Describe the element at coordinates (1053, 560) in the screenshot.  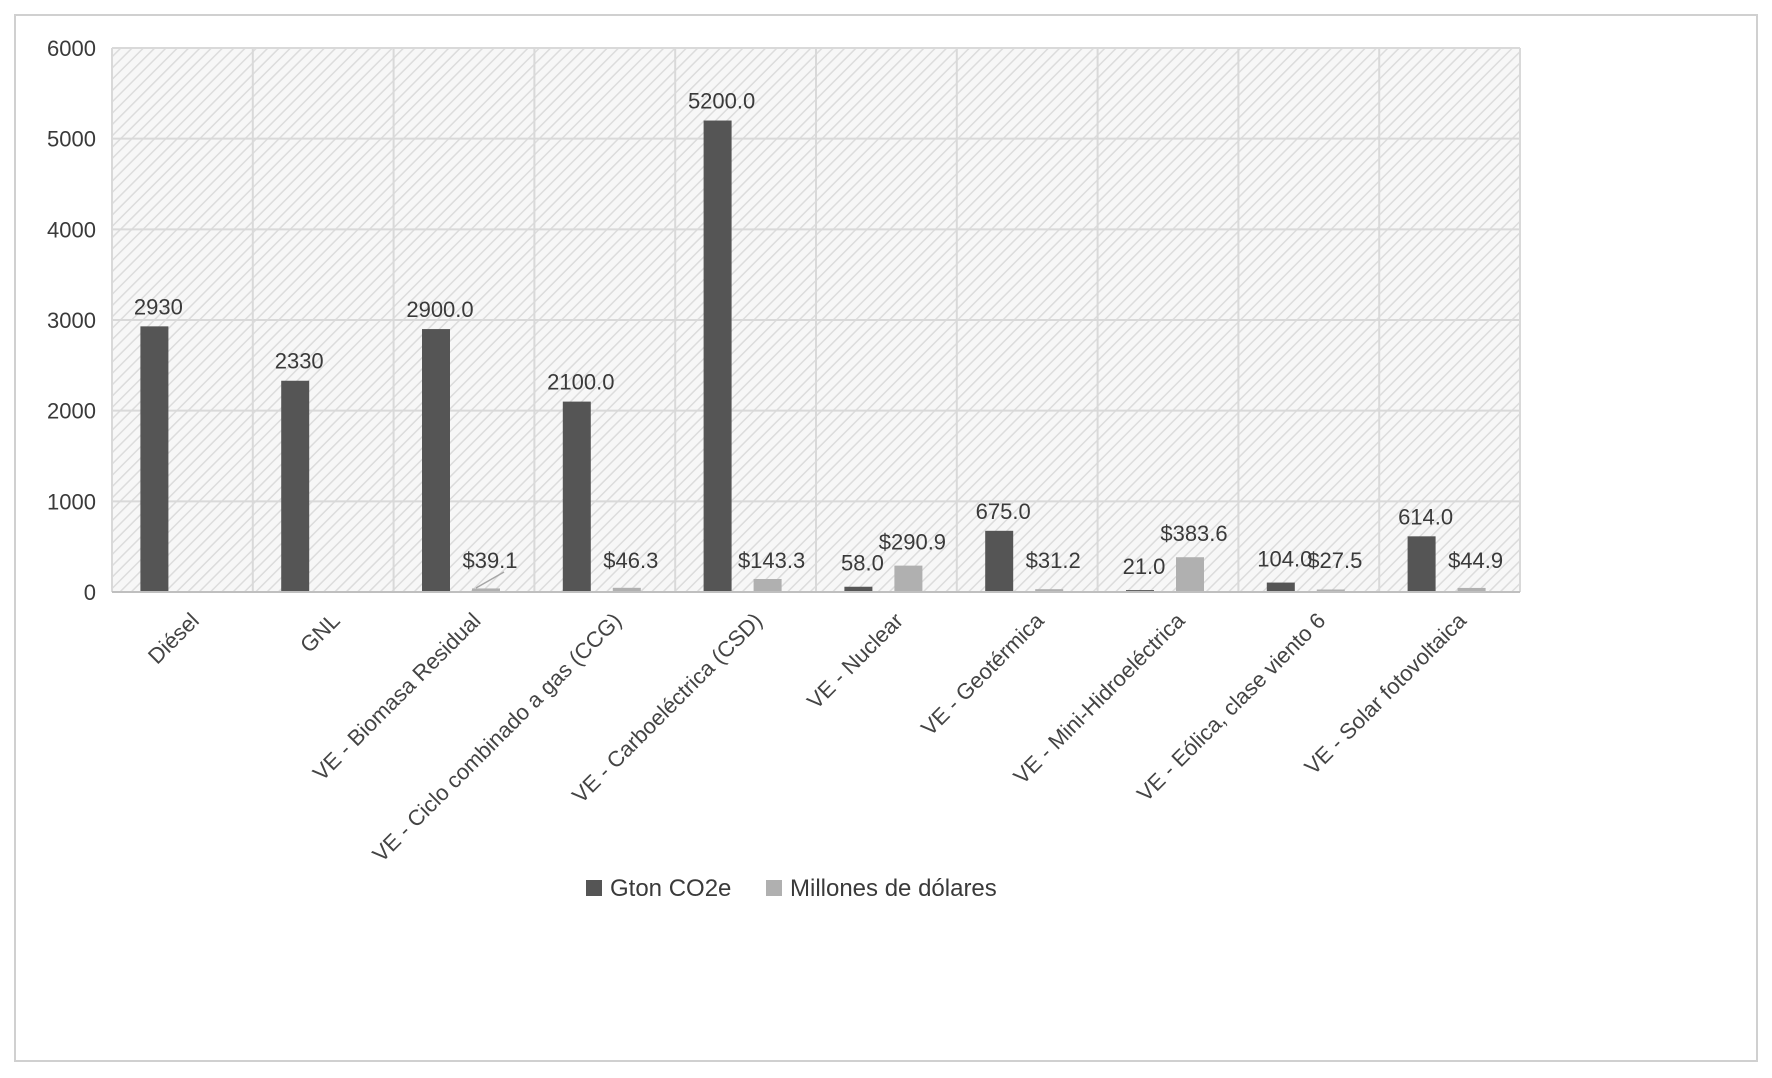
I see `data-label-millones-dolares: $31.2` at that location.